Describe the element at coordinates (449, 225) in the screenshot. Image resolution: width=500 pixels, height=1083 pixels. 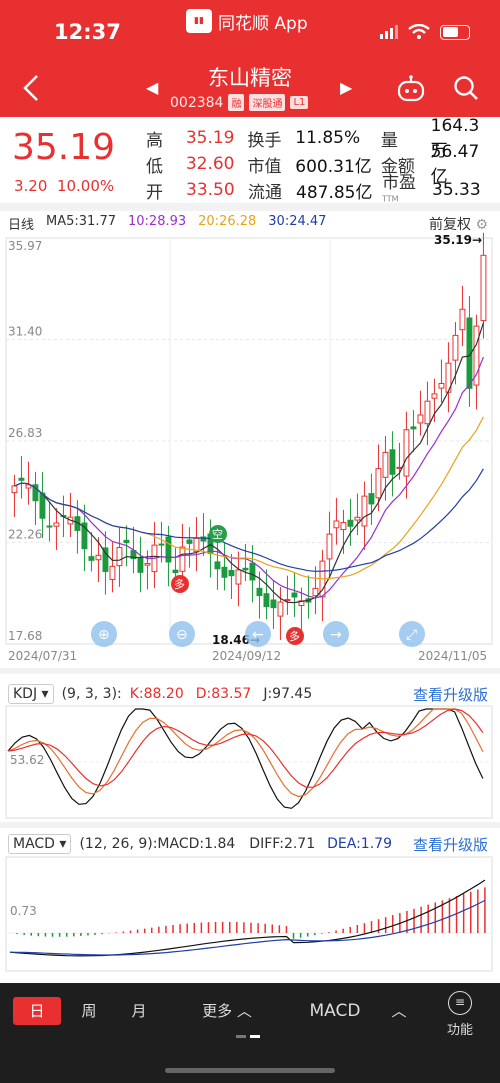
I see `adjust-label: 前复权` at that location.